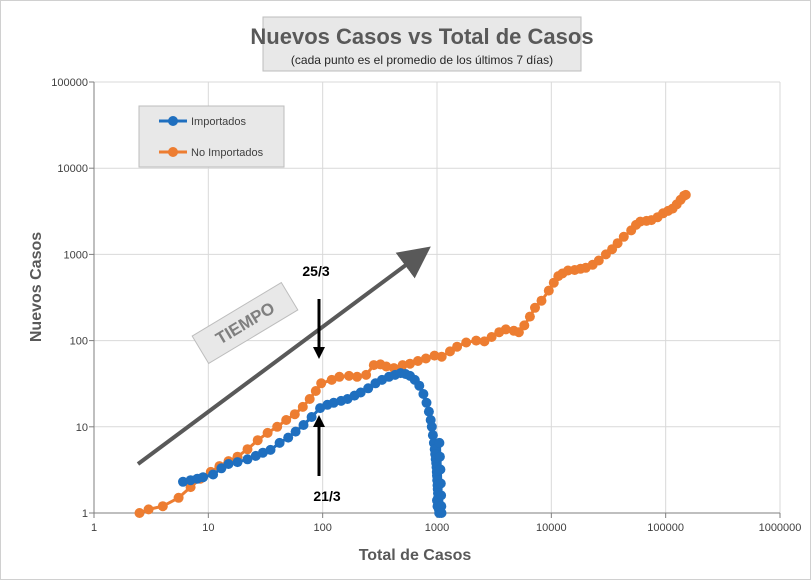  Describe the element at coordinates (319, 421) in the screenshot. I see `arrow-up-icon` at that location.